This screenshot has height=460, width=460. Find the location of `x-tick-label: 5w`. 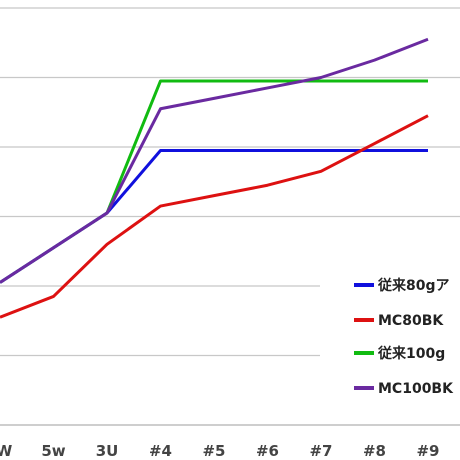

x-tick-label: 5w is located at coordinates (53, 451).